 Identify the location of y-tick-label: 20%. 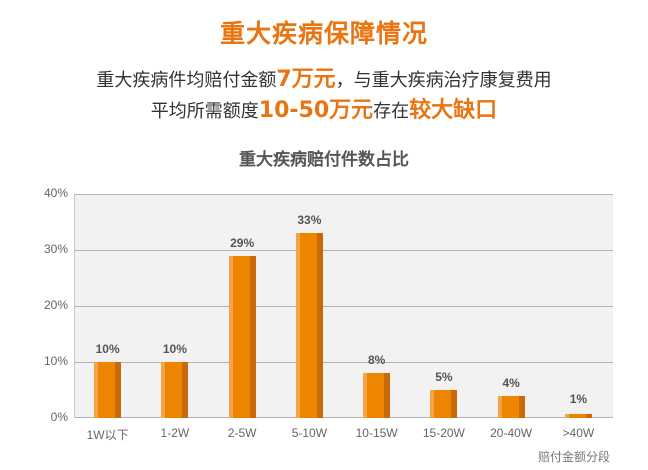
(55, 305).